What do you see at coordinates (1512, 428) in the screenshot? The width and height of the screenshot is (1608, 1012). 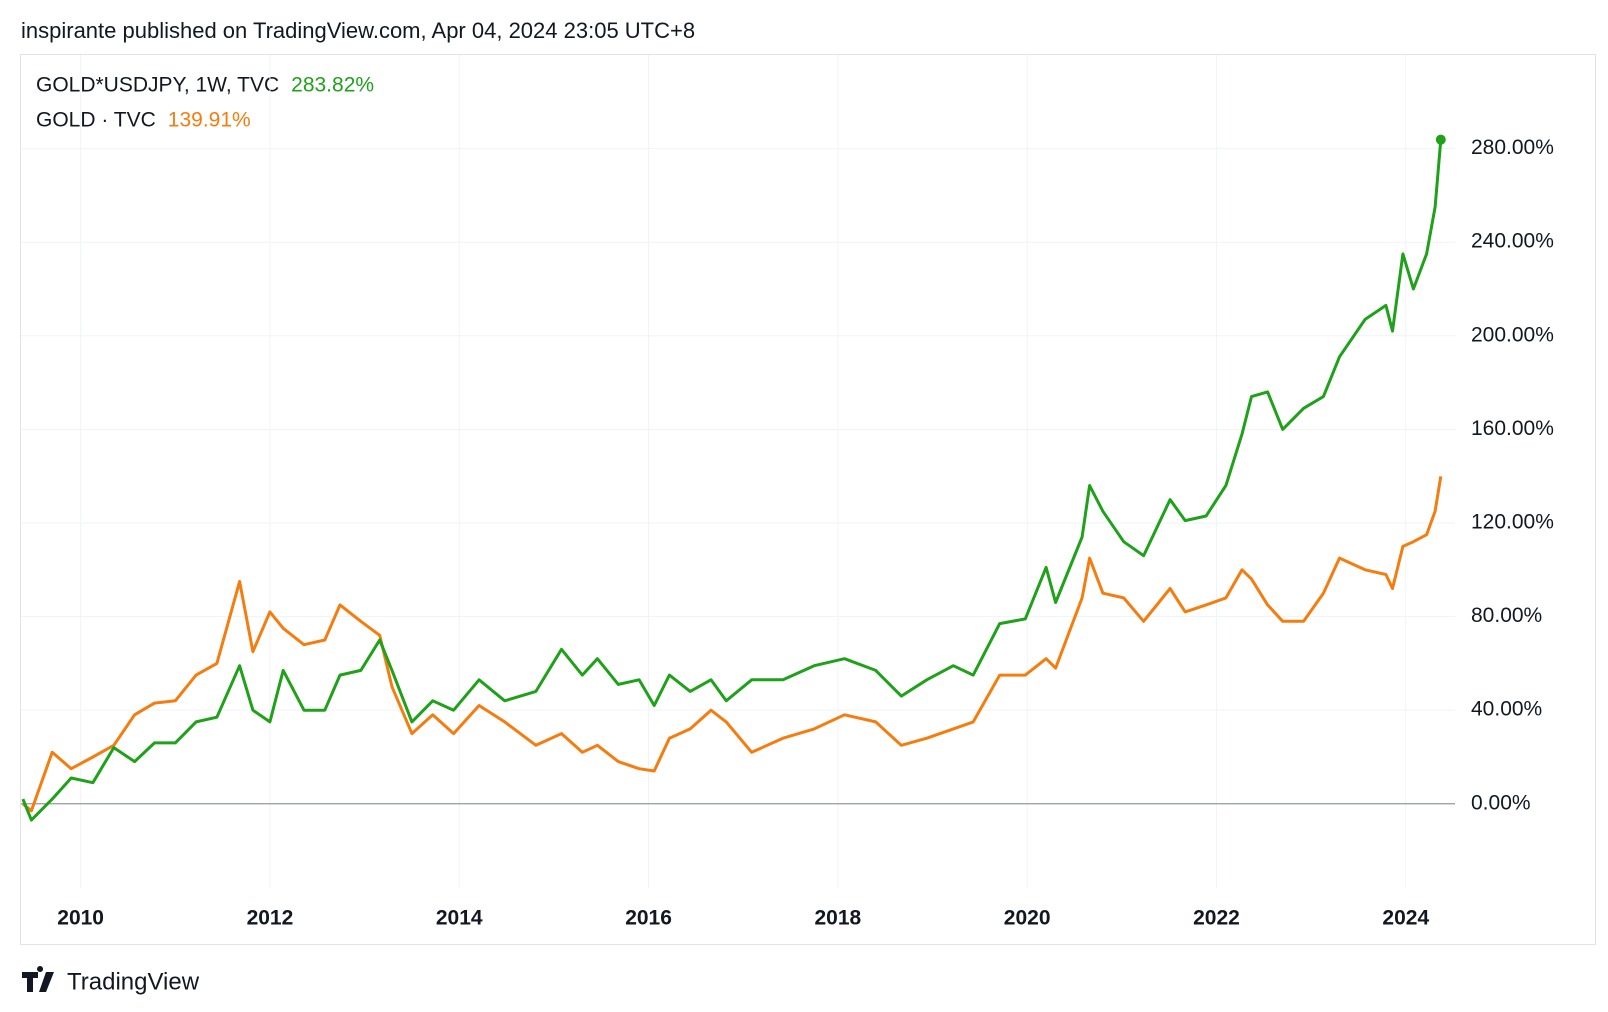 I see `y-tick-label: 160.00%` at bounding box center [1512, 428].